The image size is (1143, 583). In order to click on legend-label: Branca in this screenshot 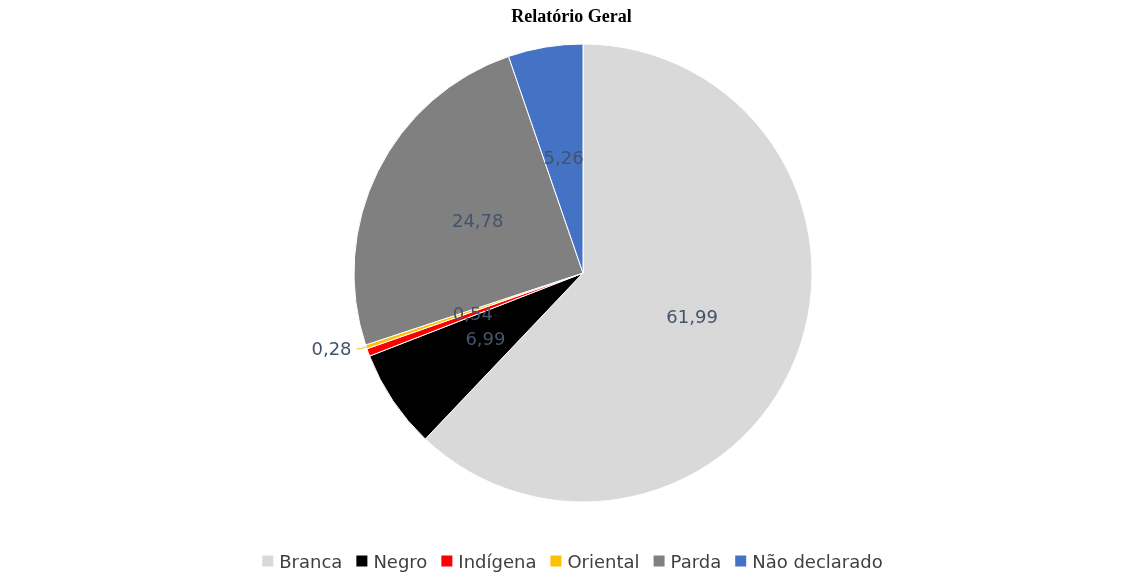, I will do `click(311, 561)`.